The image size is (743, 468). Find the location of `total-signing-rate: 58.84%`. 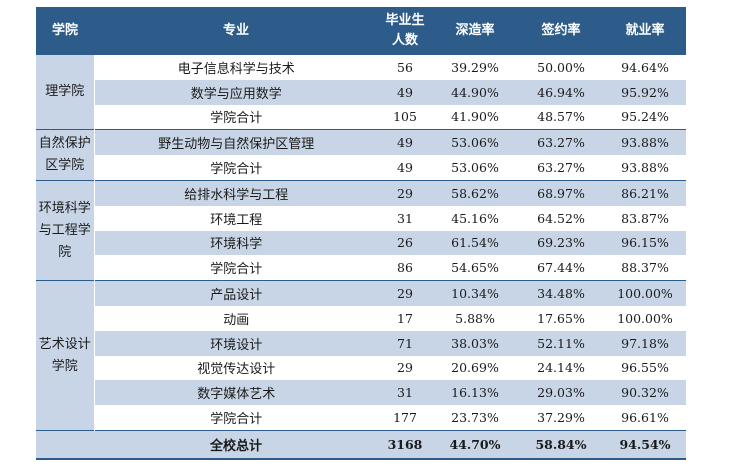

total-signing-rate: 58.84% is located at coordinates (561, 444).